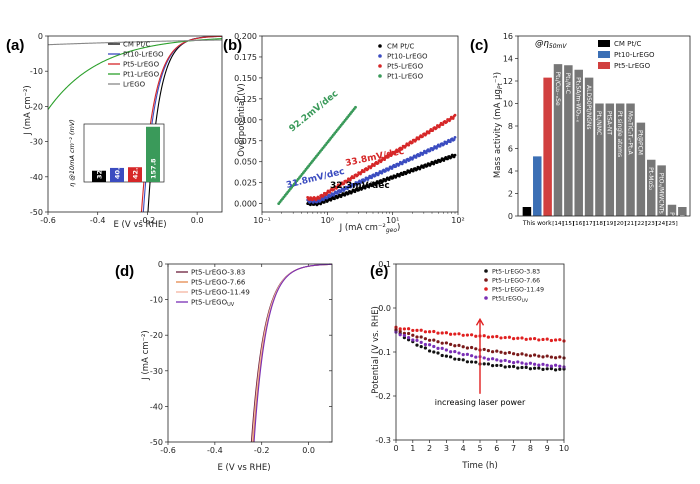 This screenshot has width=700, height=484. I want to click on x-tick-label: 10⁰, so click(327, 220).